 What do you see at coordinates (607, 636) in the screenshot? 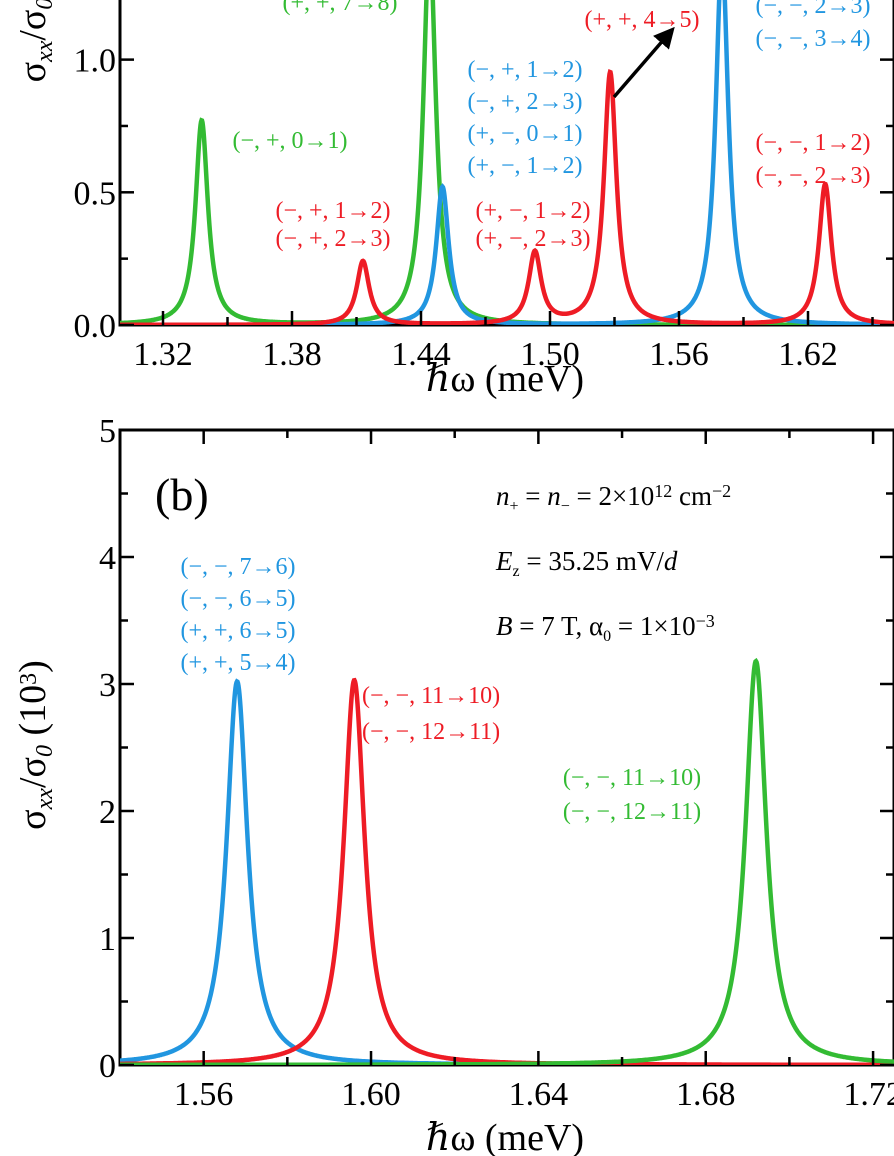
I see `parameter-part: 0` at bounding box center [607, 636].